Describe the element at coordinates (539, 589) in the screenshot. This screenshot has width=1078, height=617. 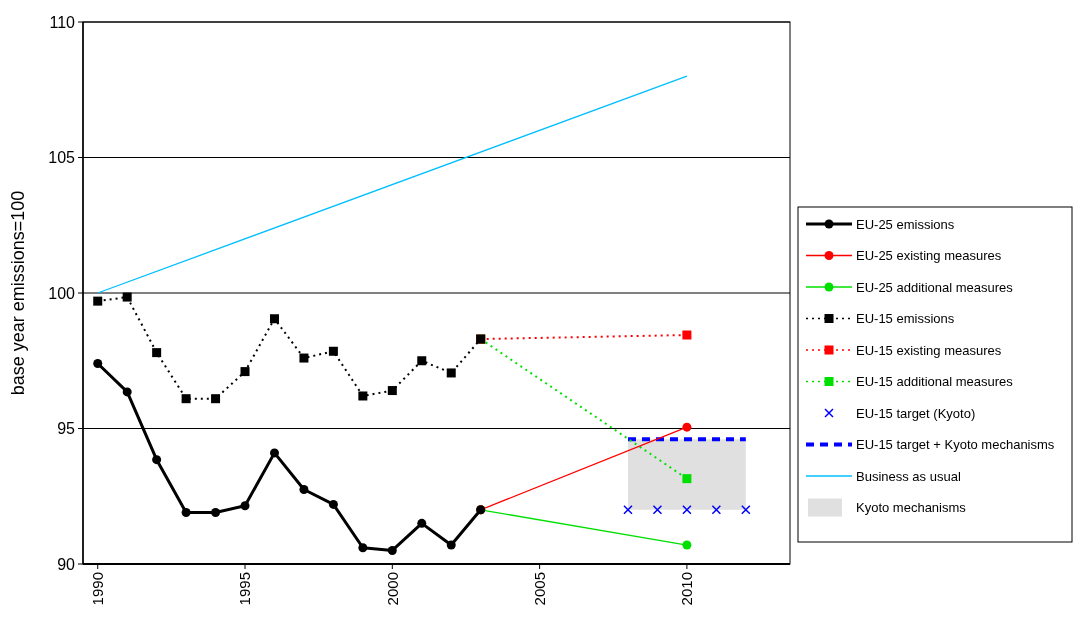
I see `x-tick-label: 2005` at that location.